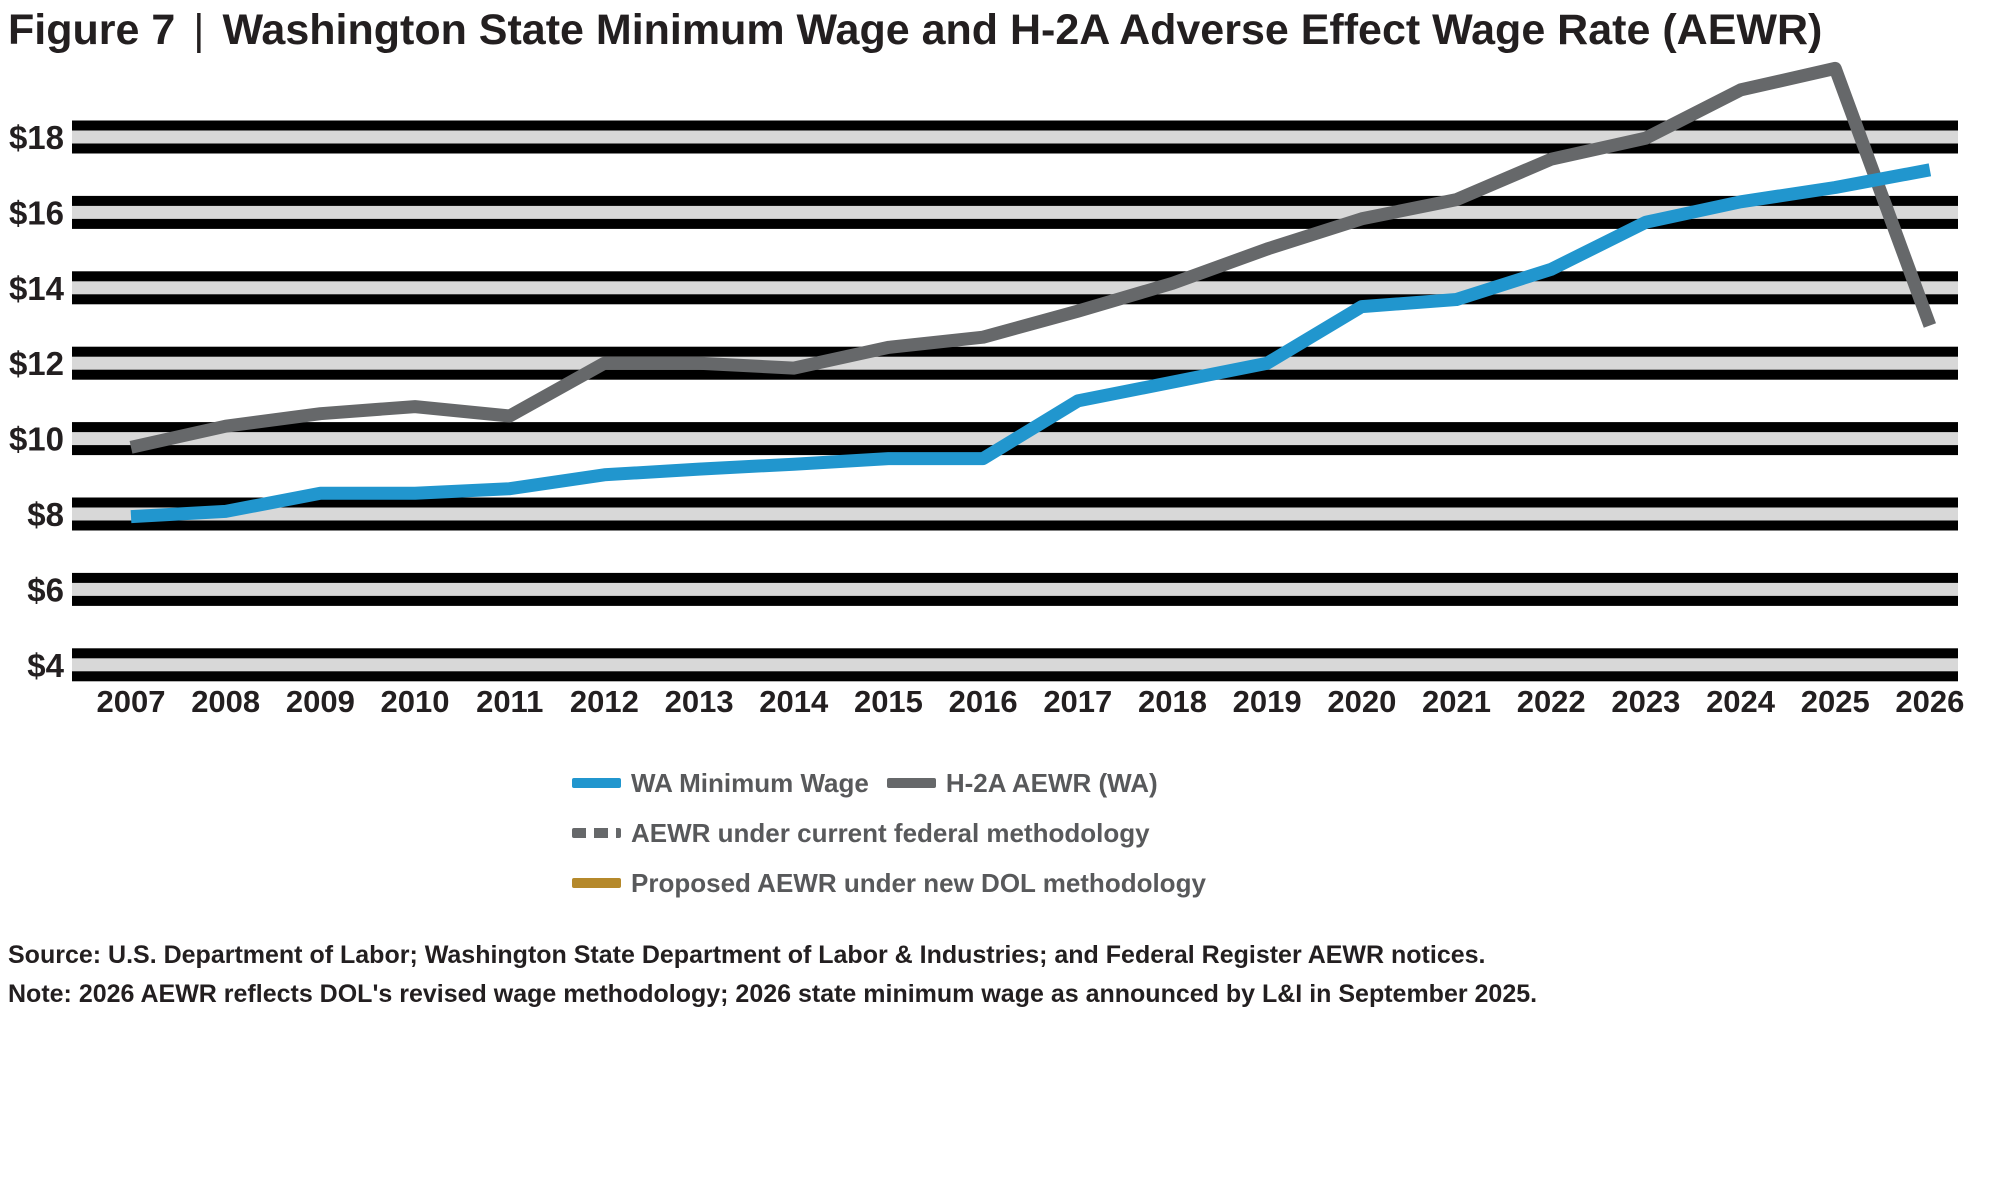 The image size is (1989, 1197). Describe the element at coordinates (888, 701) in the screenshot. I see `x-axis-tick-label: 2015` at that location.